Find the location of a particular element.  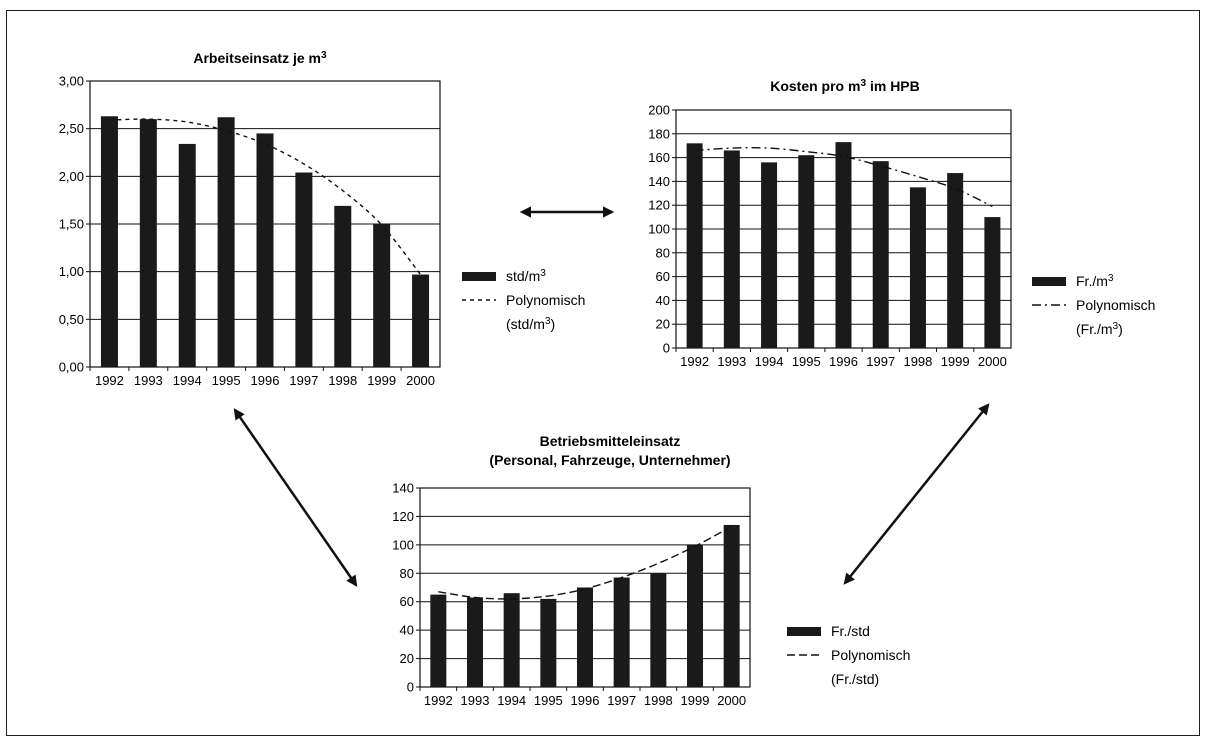

chart-title-main: Kosten pro m is located at coordinates (815, 86).